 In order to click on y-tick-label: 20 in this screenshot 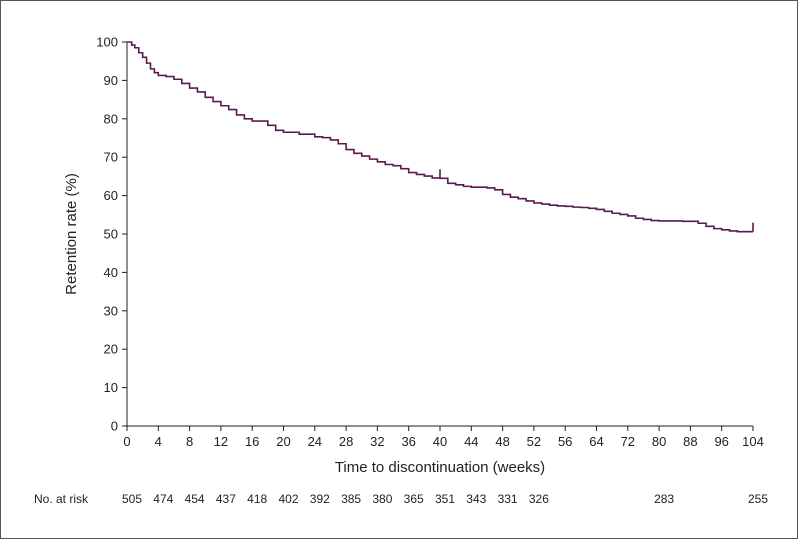, I will do `click(111, 349)`.